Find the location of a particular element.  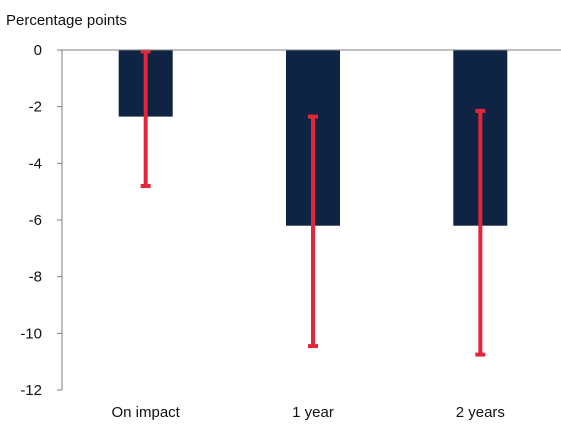

y-tick-label: -8 is located at coordinates (35, 277).